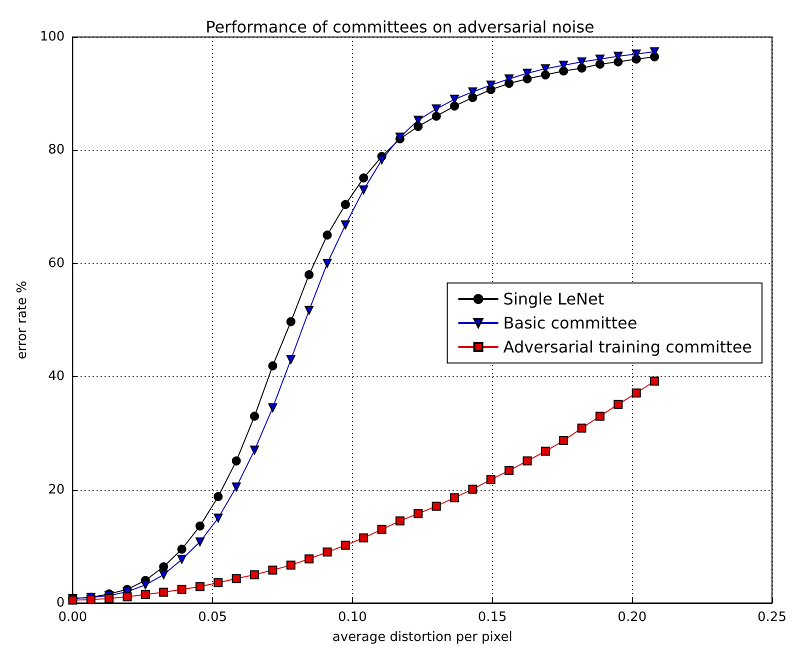 This screenshot has height=657, width=800. What do you see at coordinates (772, 617) in the screenshot?
I see `x-tick-label: 0.25` at bounding box center [772, 617].